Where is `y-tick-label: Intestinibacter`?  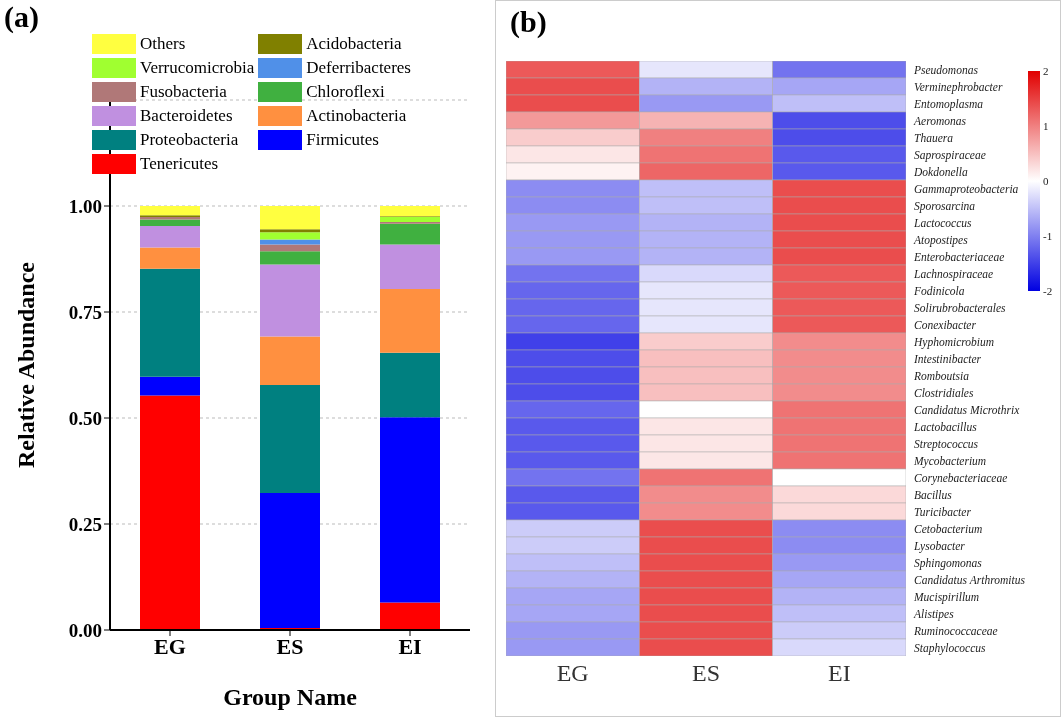
y-tick-label: Intestinibacter is located at coordinates (947, 358).